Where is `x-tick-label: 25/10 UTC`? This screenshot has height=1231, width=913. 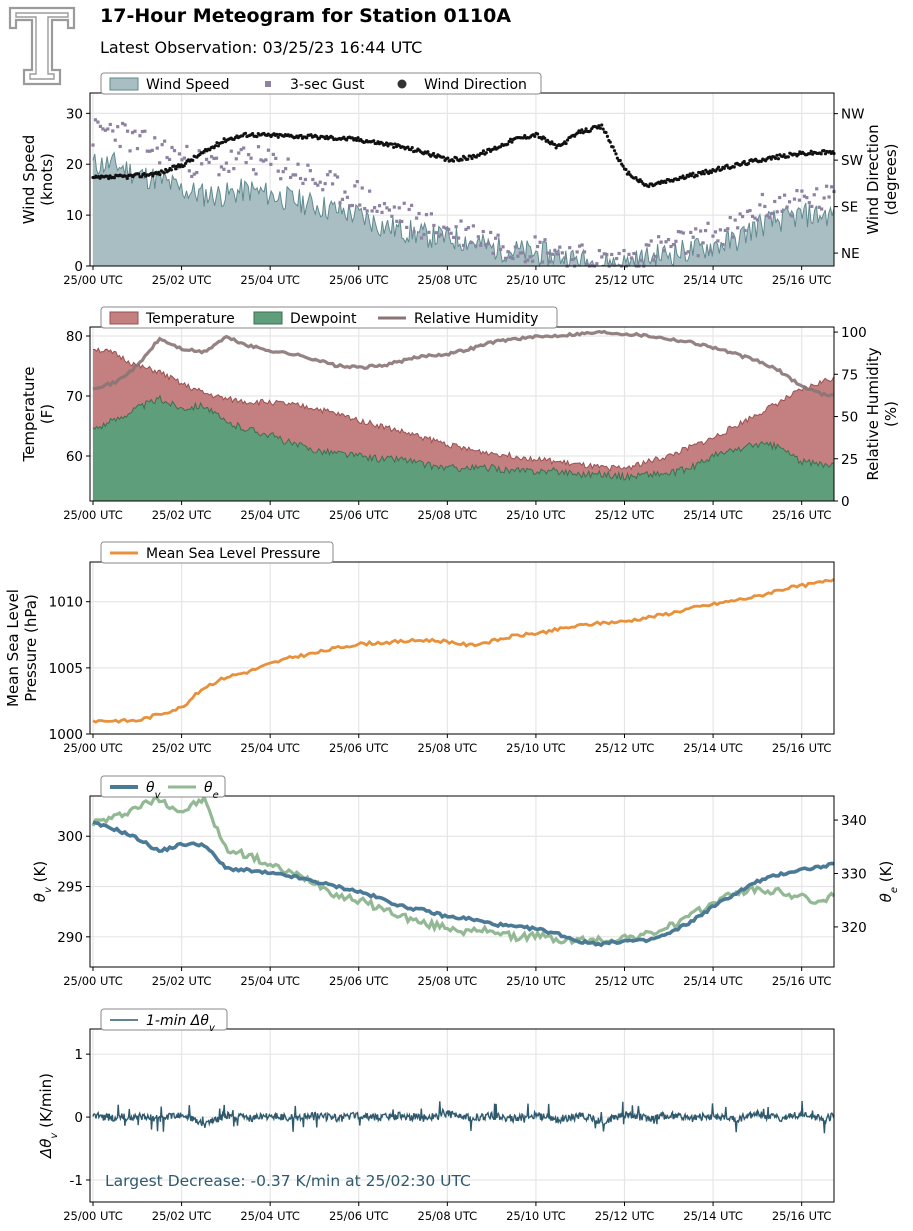
x-tick-label: 25/10 UTC is located at coordinates (536, 1216).